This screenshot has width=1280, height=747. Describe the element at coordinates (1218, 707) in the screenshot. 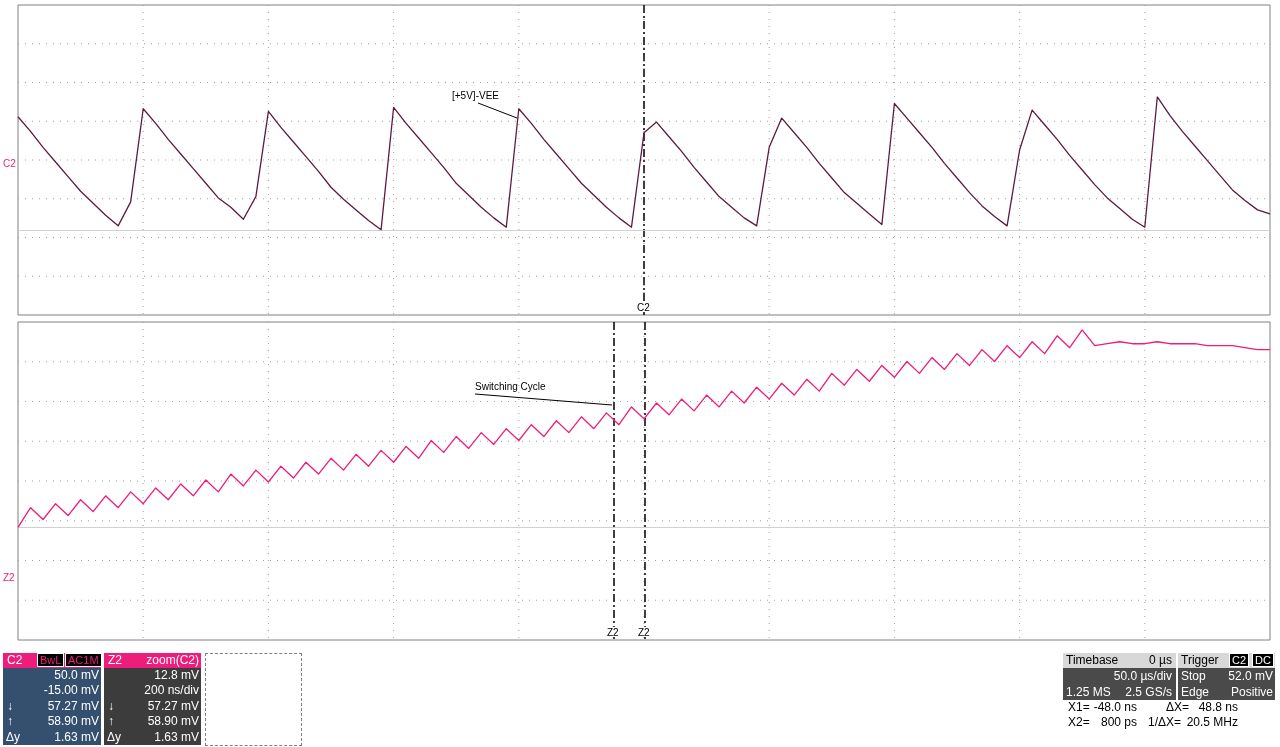

I see `text: 48.8 ns` at that location.